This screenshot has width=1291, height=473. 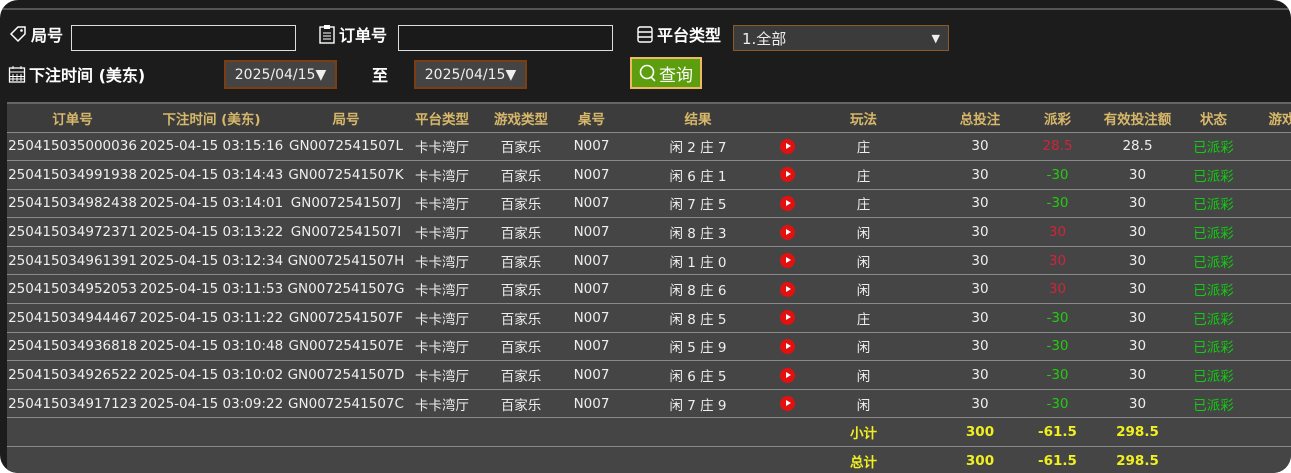 What do you see at coordinates (211, 204) in the screenshot?
I see `time-cell: 2025-04-15 03:14:01` at bounding box center [211, 204].